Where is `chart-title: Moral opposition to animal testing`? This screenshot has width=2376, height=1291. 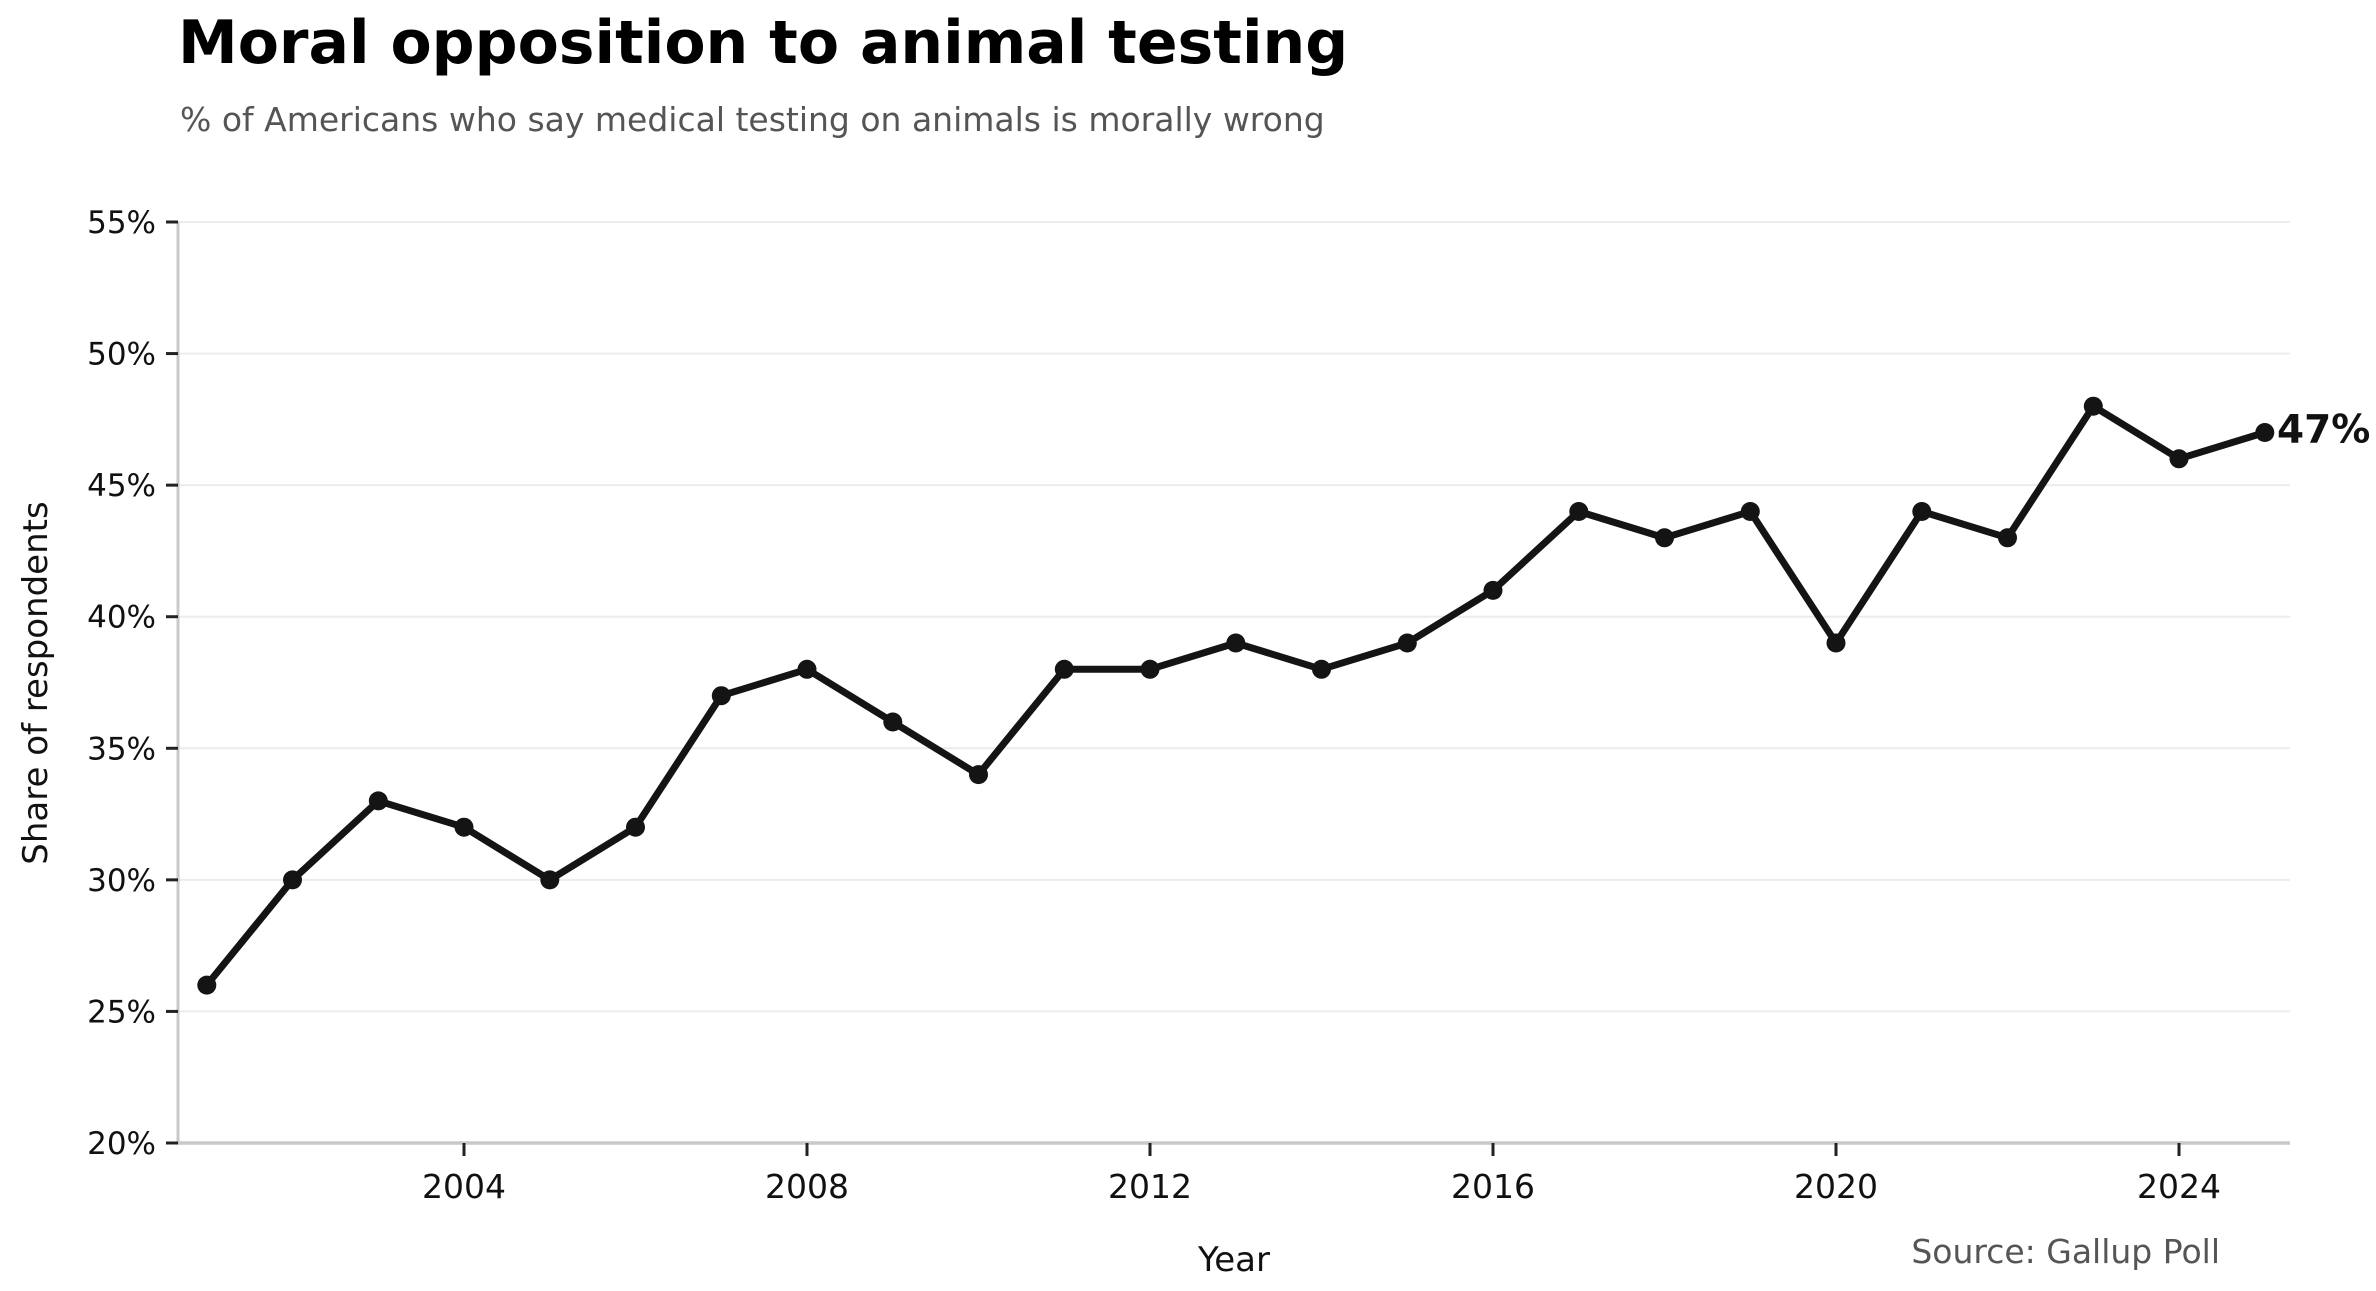
chart-title: Moral opposition to animal testing is located at coordinates (763, 43).